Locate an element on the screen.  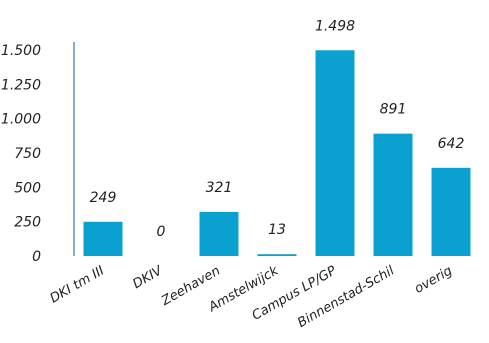
data-label: 321 is located at coordinates (219, 188).